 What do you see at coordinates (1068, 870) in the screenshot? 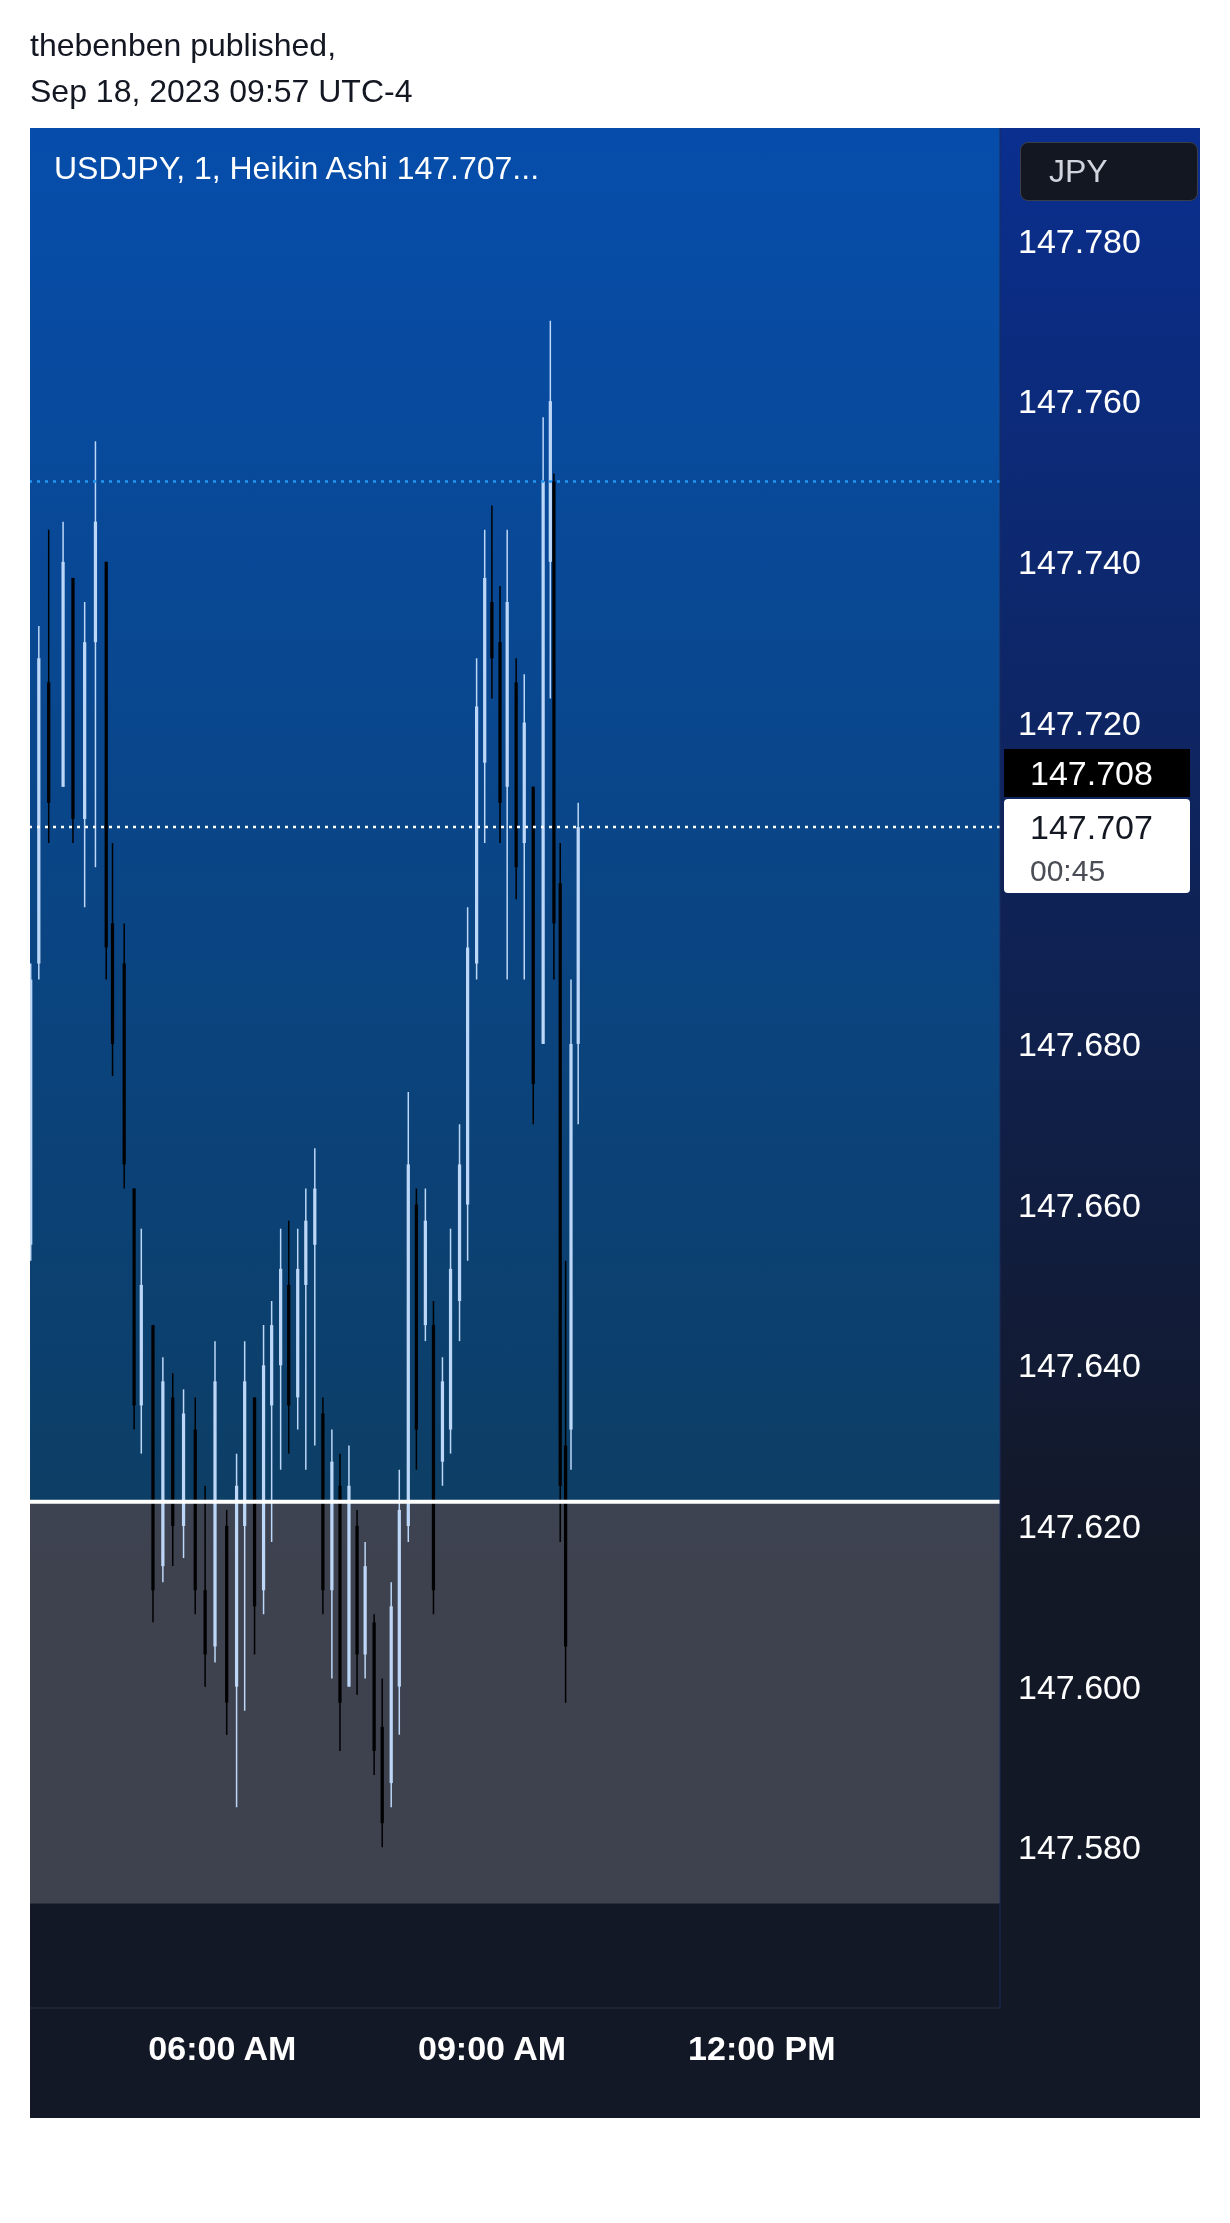
I see `text: 00:45` at bounding box center [1068, 870].